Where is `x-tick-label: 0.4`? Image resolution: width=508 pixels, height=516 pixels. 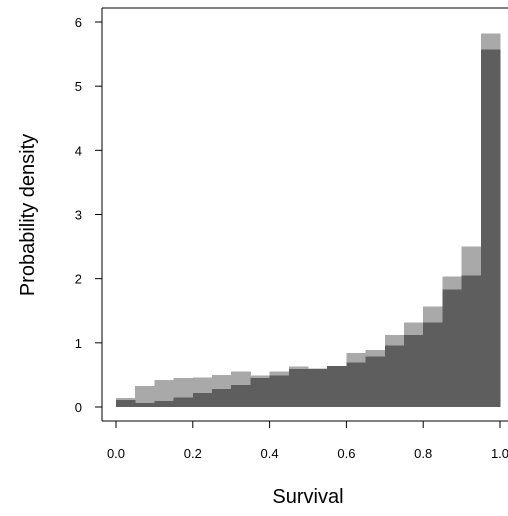
x-tick-label: 0.4 is located at coordinates (270, 453).